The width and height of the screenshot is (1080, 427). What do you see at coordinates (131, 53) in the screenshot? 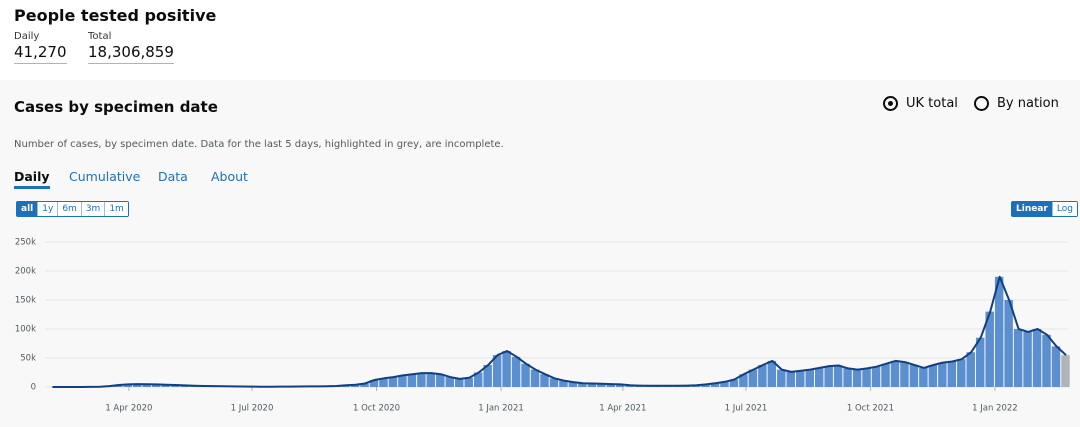
I see `total-value: 18,306,859` at bounding box center [131, 53].